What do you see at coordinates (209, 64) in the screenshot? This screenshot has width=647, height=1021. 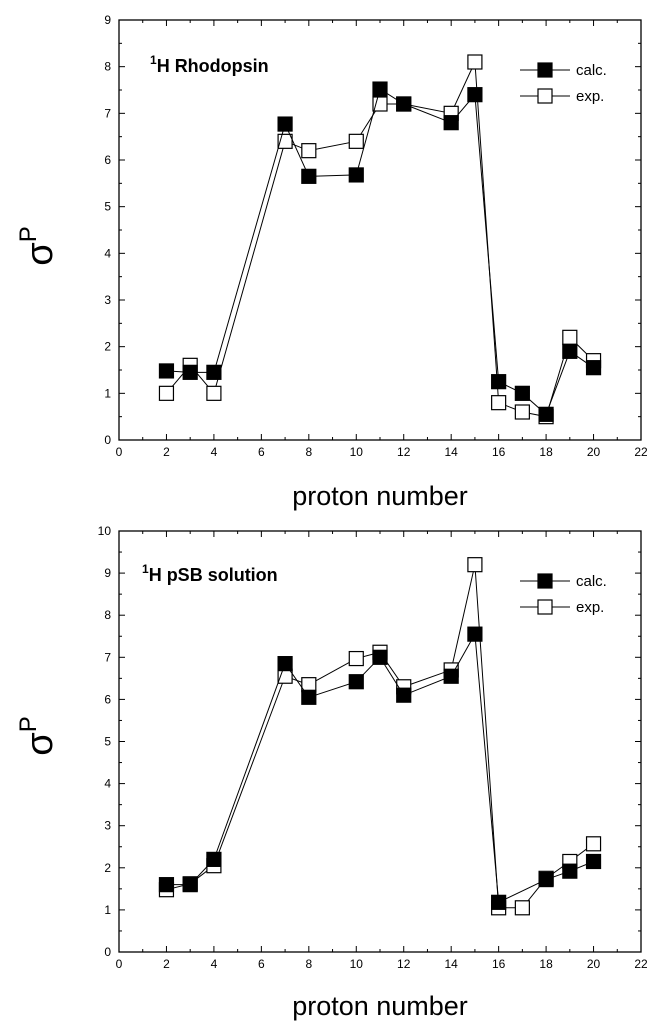 I see `panel-title: 1H Rhodopsin` at bounding box center [209, 64].